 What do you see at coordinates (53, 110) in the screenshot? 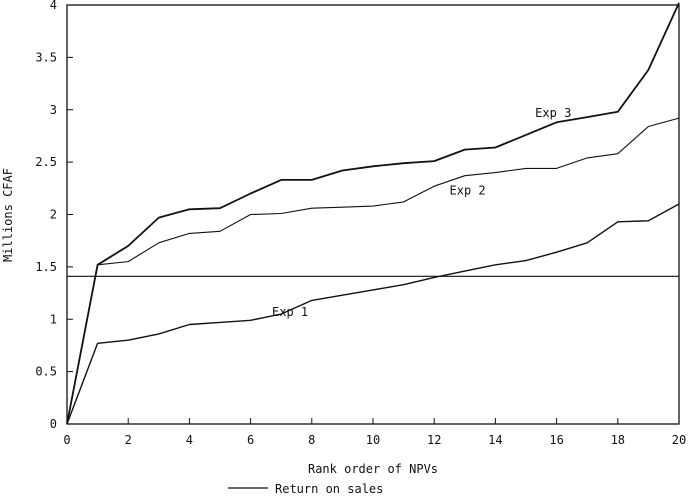
I see `y-tick-label: 3` at bounding box center [53, 110].